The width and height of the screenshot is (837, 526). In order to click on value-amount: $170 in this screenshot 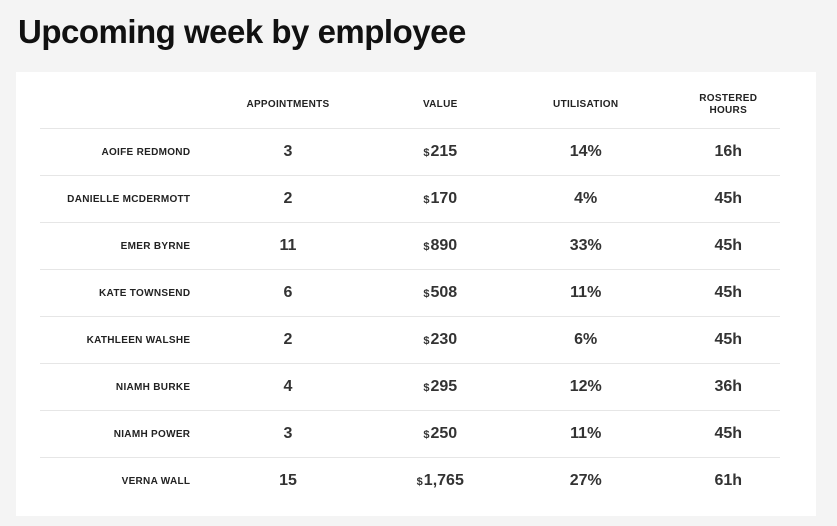, I will do `click(440, 199)`.